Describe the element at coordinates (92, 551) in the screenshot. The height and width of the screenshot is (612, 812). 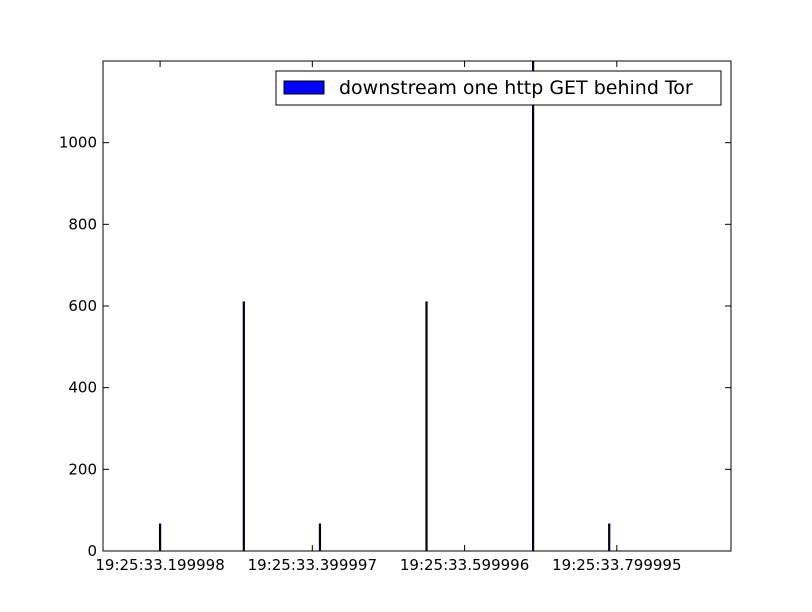
I see `y-tick-label: 0` at that location.